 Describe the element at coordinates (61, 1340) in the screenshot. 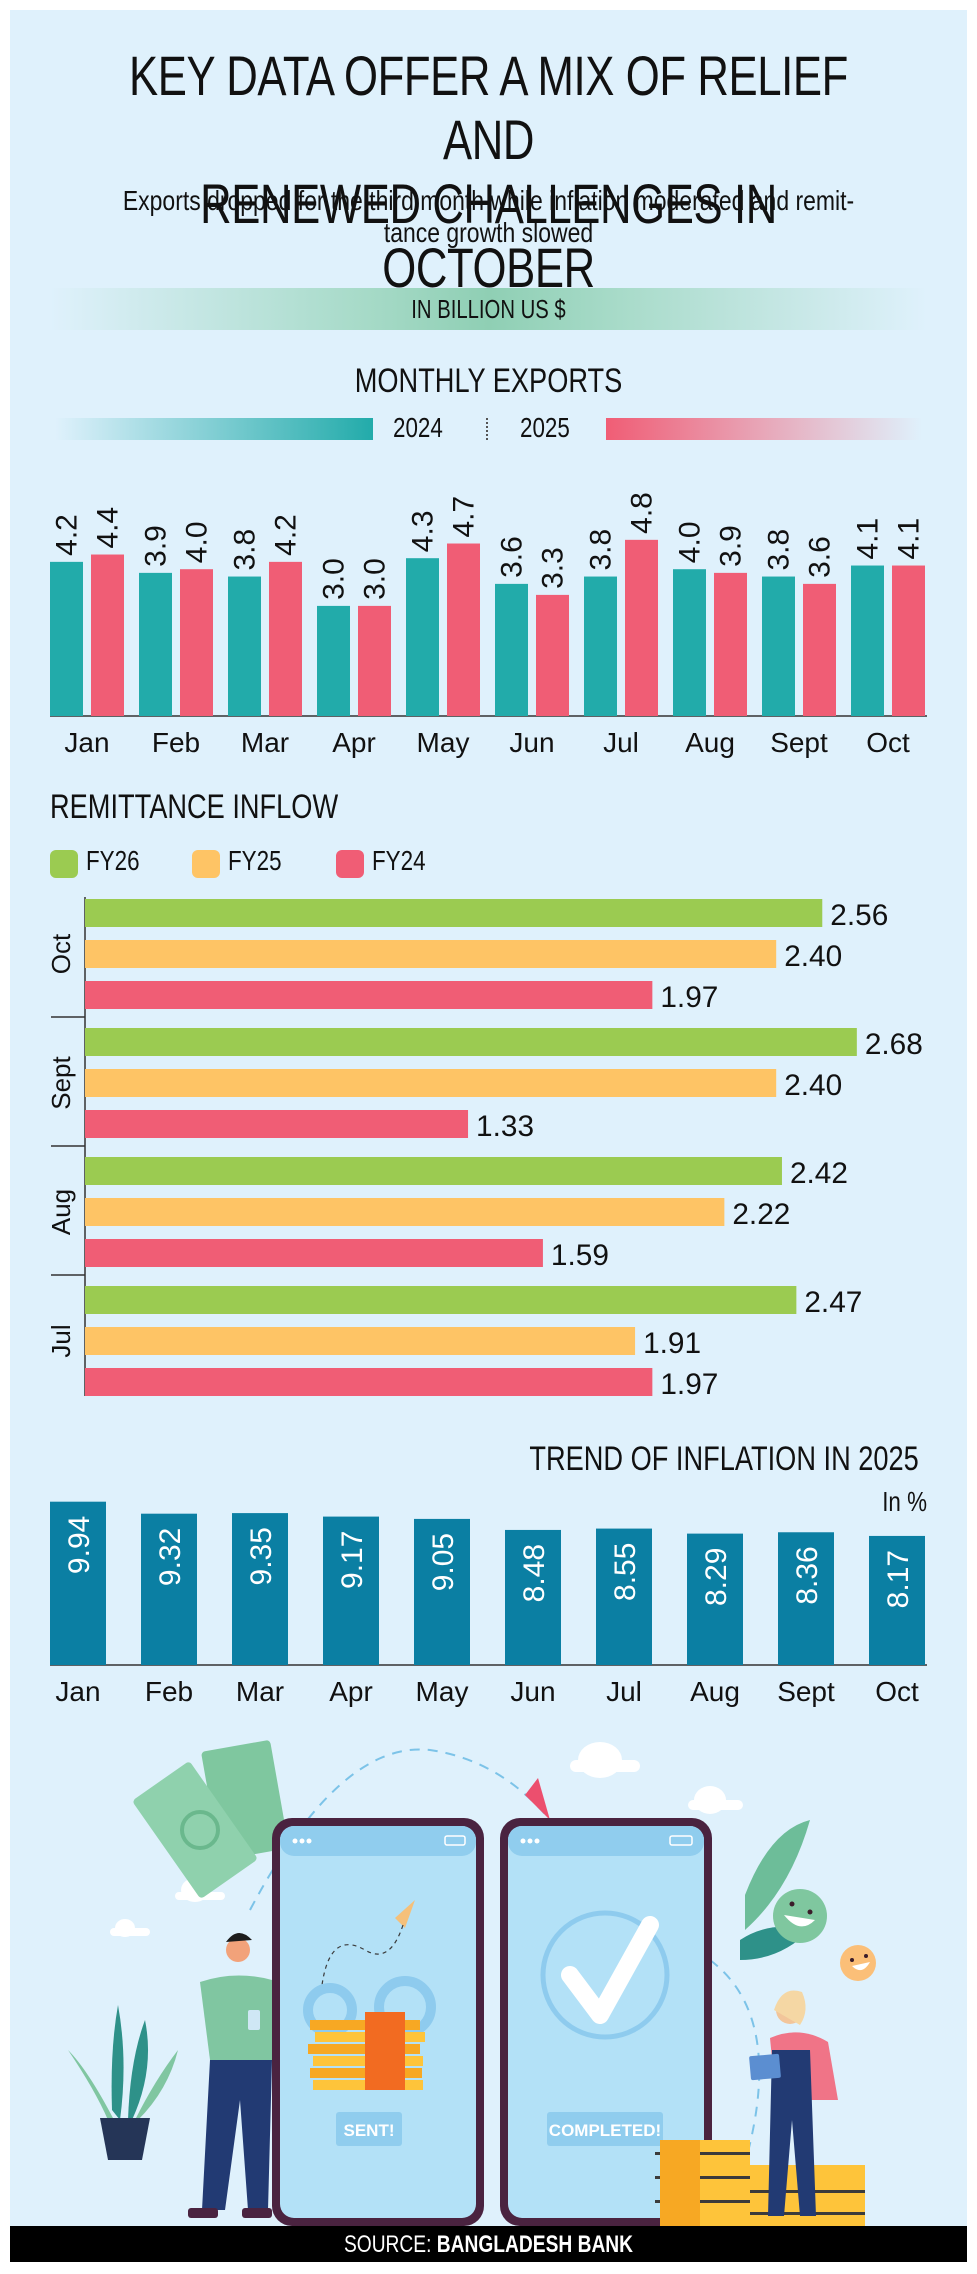

I see `y-tick-label: Jul` at that location.